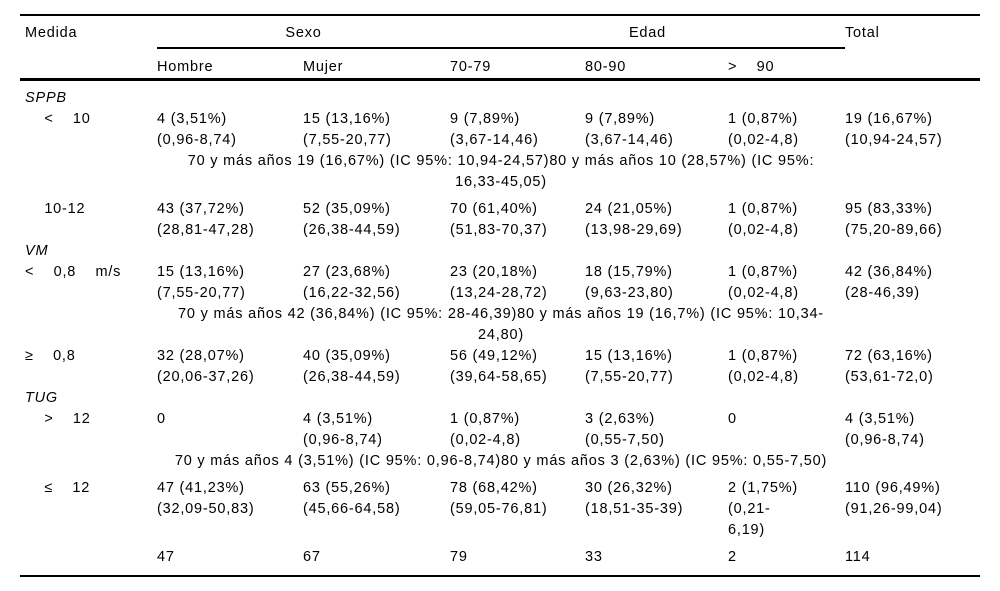  Describe the element at coordinates (50, 356) in the screenshot. I see `row-label: ≥ 0,8` at that location.